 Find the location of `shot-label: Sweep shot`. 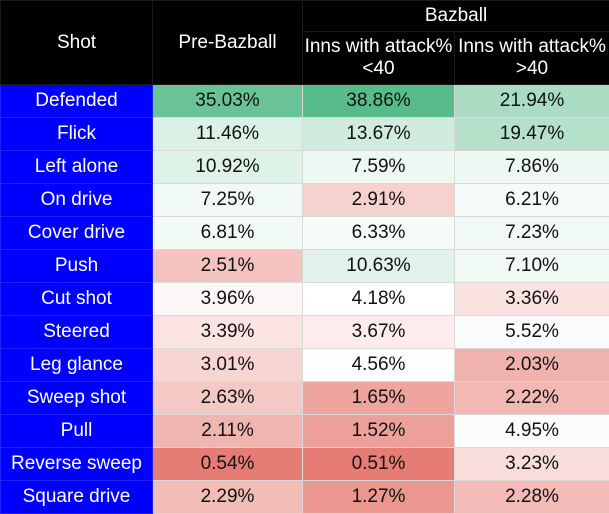

shot-label: Sweep shot is located at coordinates (77, 398).